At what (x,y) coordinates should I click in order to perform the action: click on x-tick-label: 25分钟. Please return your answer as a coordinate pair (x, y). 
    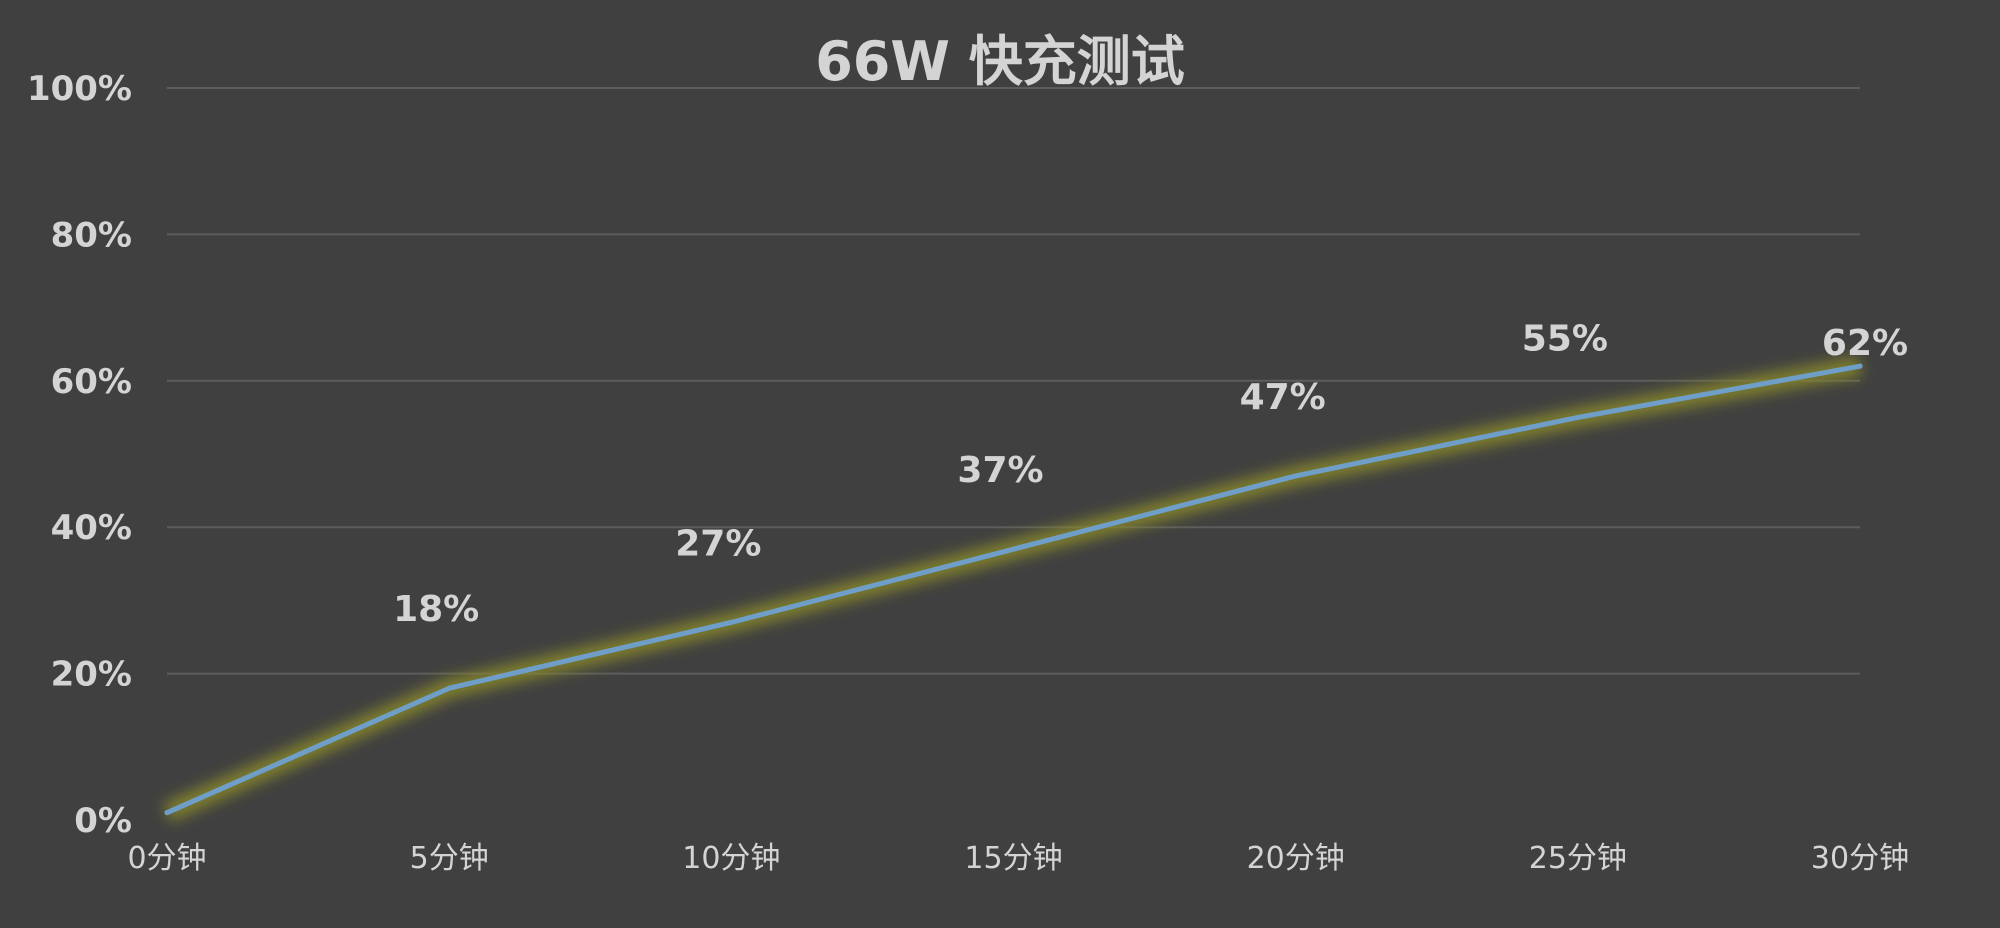
    Looking at the image, I should click on (1578, 858).